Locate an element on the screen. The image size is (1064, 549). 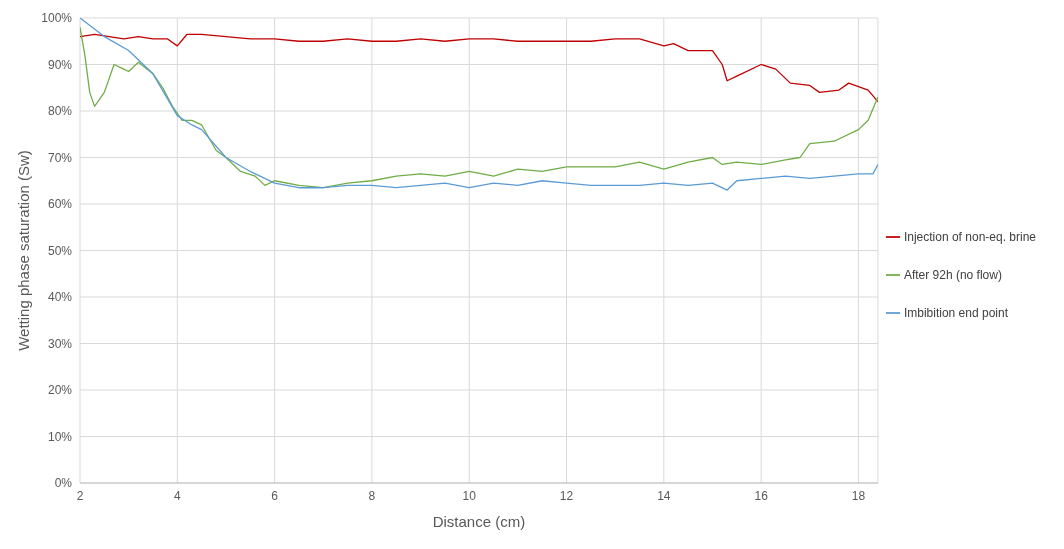
y-tick-label: 20% is located at coordinates (60, 390).